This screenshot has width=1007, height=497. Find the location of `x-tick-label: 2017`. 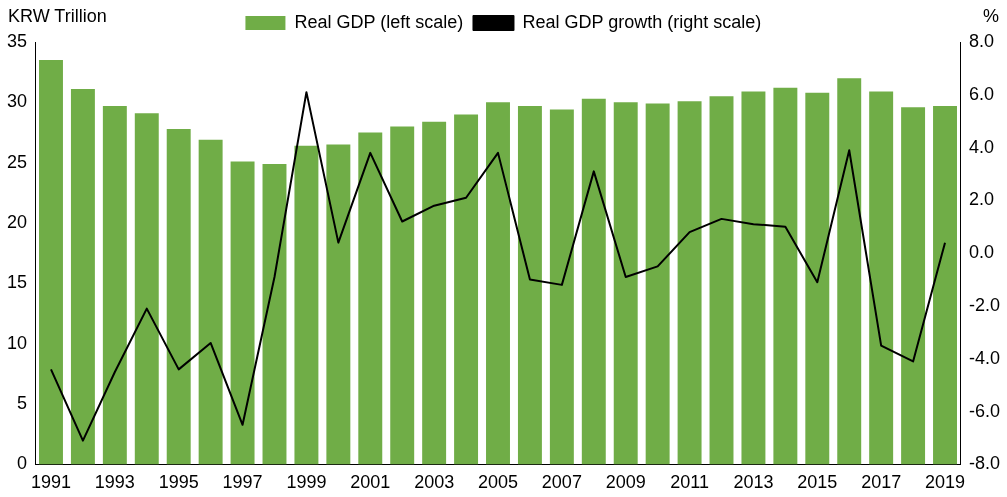

x-tick-label: 2017 is located at coordinates (881, 482).